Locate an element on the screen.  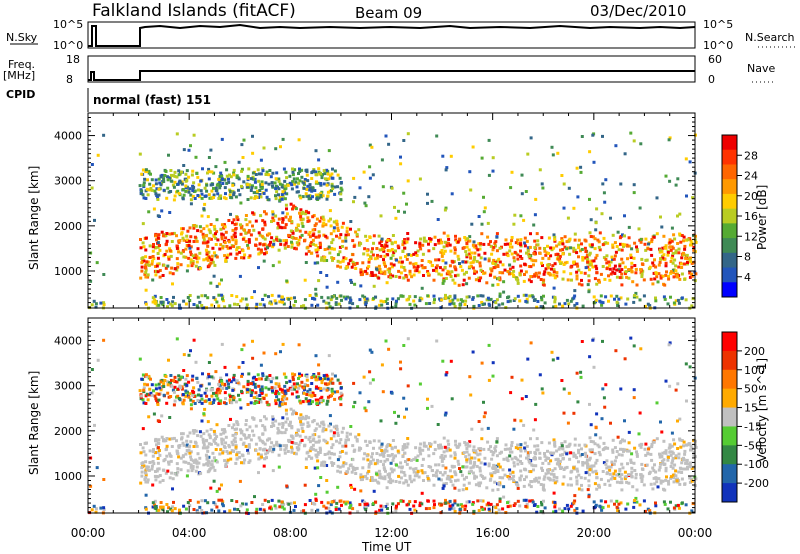
freq-tick-high: 18 is located at coordinates (73, 59).